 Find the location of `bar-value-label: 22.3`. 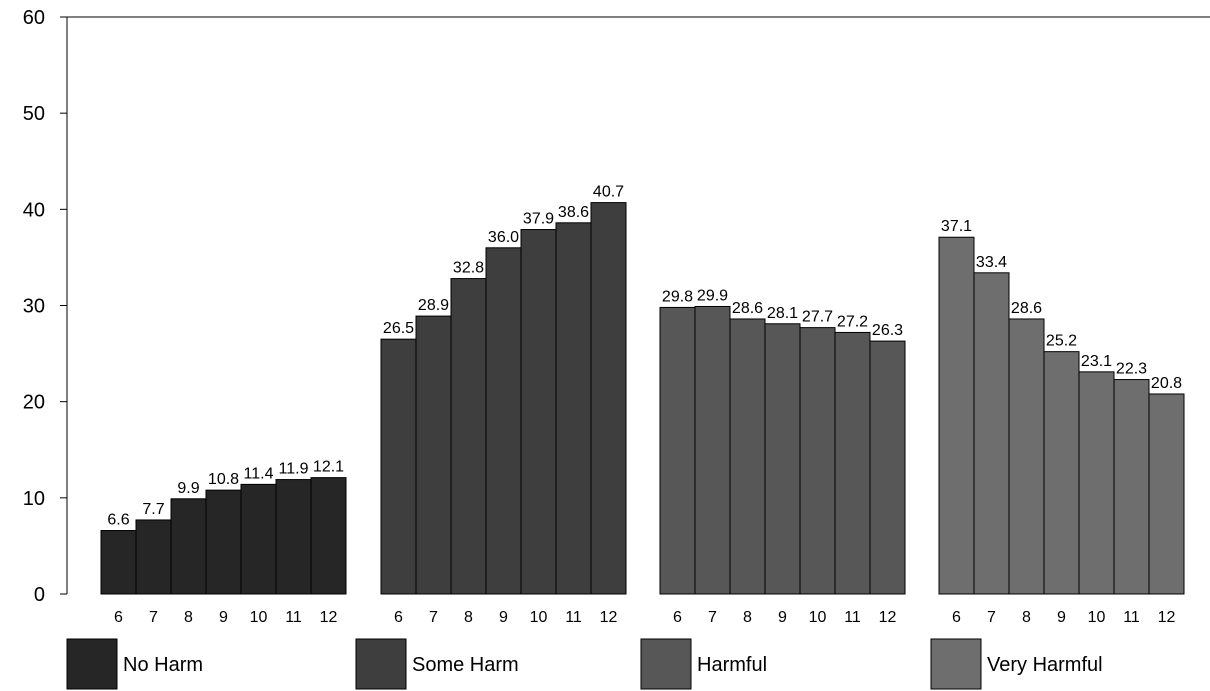

bar-value-label: 22.3 is located at coordinates (1131, 369).